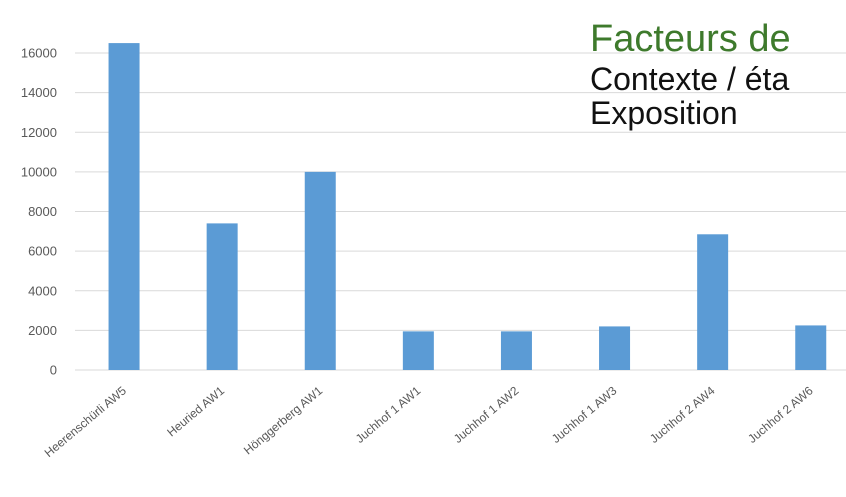 This screenshot has height=497, width=846. What do you see at coordinates (39, 132) in the screenshot?
I see `y-tick-label: 12000` at bounding box center [39, 132].